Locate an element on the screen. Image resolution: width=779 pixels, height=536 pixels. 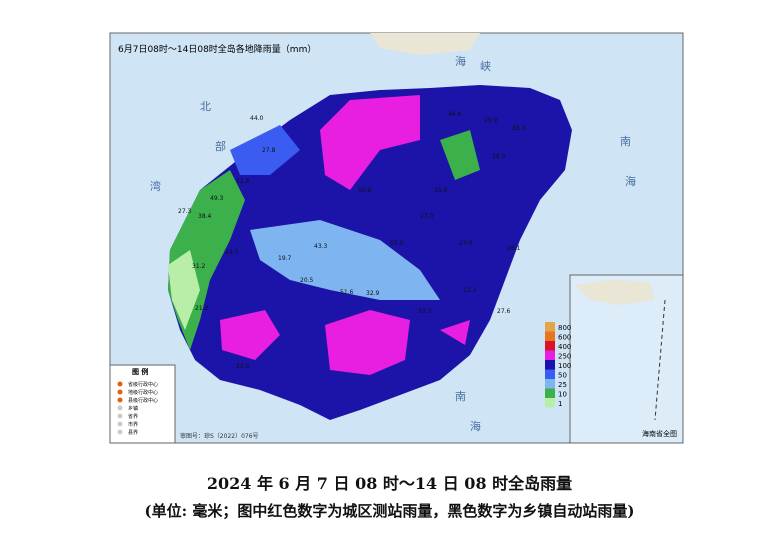
station-value: 32.9 is located at coordinates (373, 293).